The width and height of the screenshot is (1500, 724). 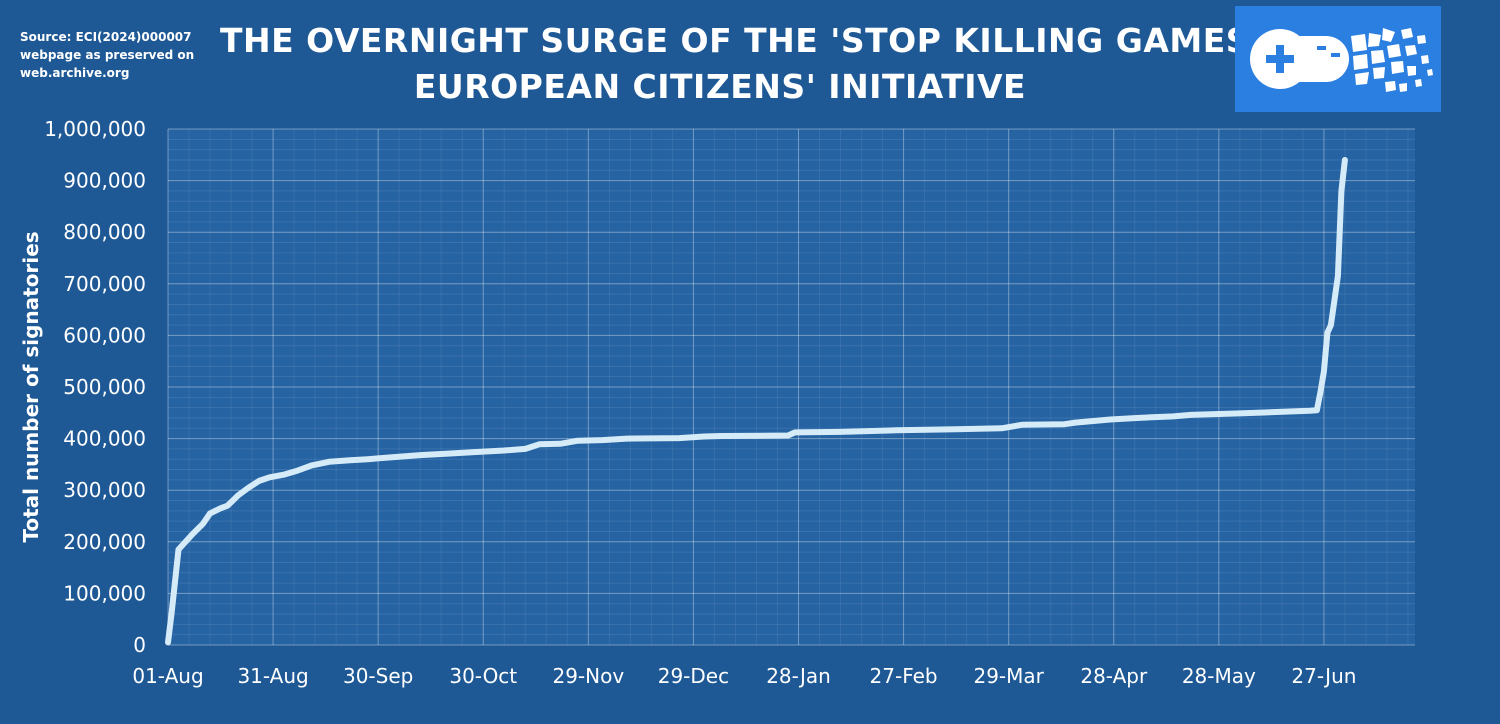 I want to click on x-tick-label: 29-Mar, so click(x=1008, y=676).